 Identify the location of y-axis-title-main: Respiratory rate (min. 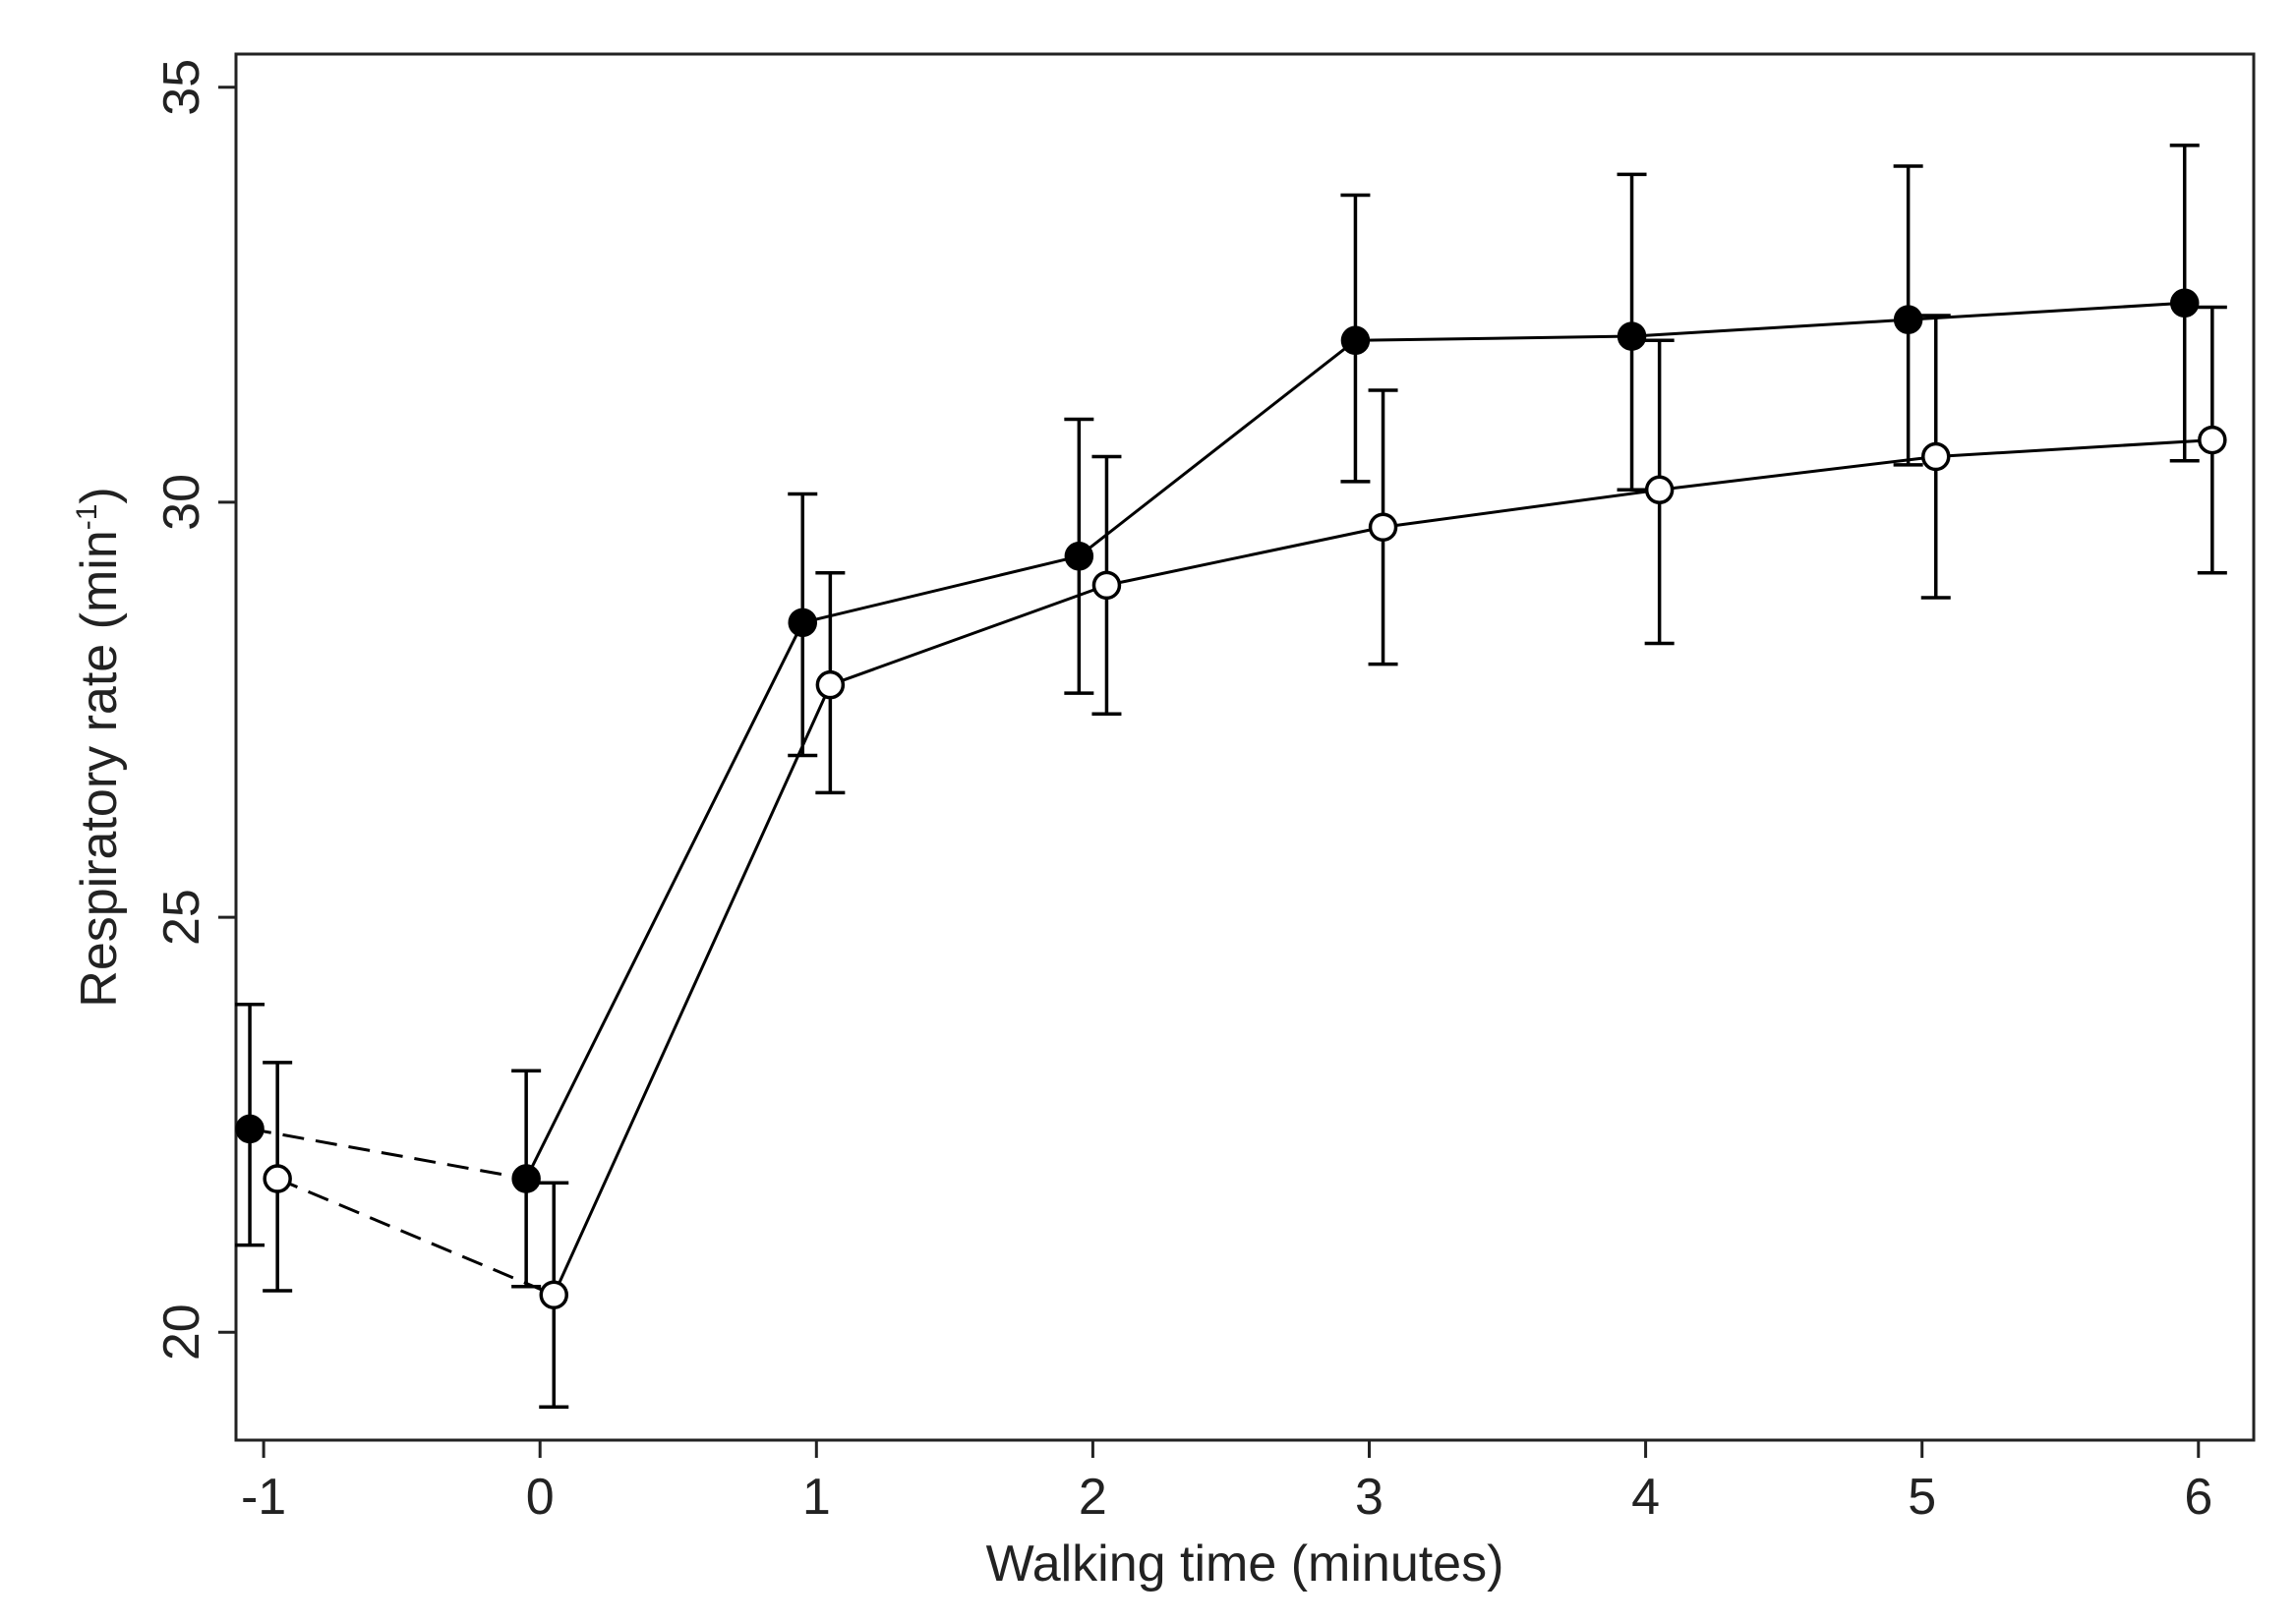
(99, 768).